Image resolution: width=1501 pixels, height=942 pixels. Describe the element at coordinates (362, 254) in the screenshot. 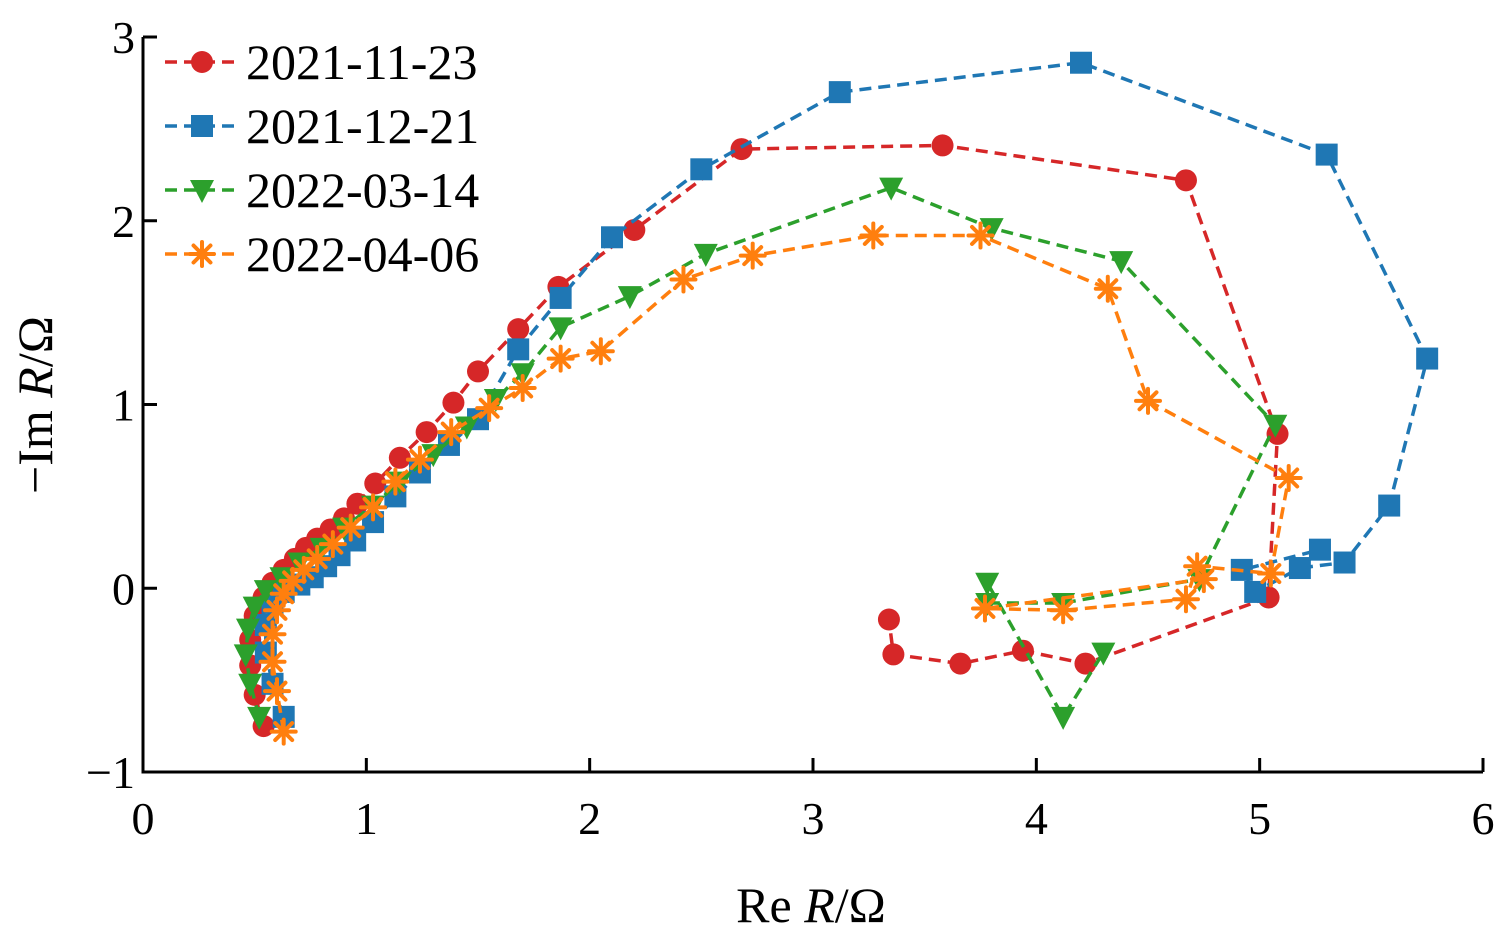

I see `legend-label: 2022-04-06` at that location.